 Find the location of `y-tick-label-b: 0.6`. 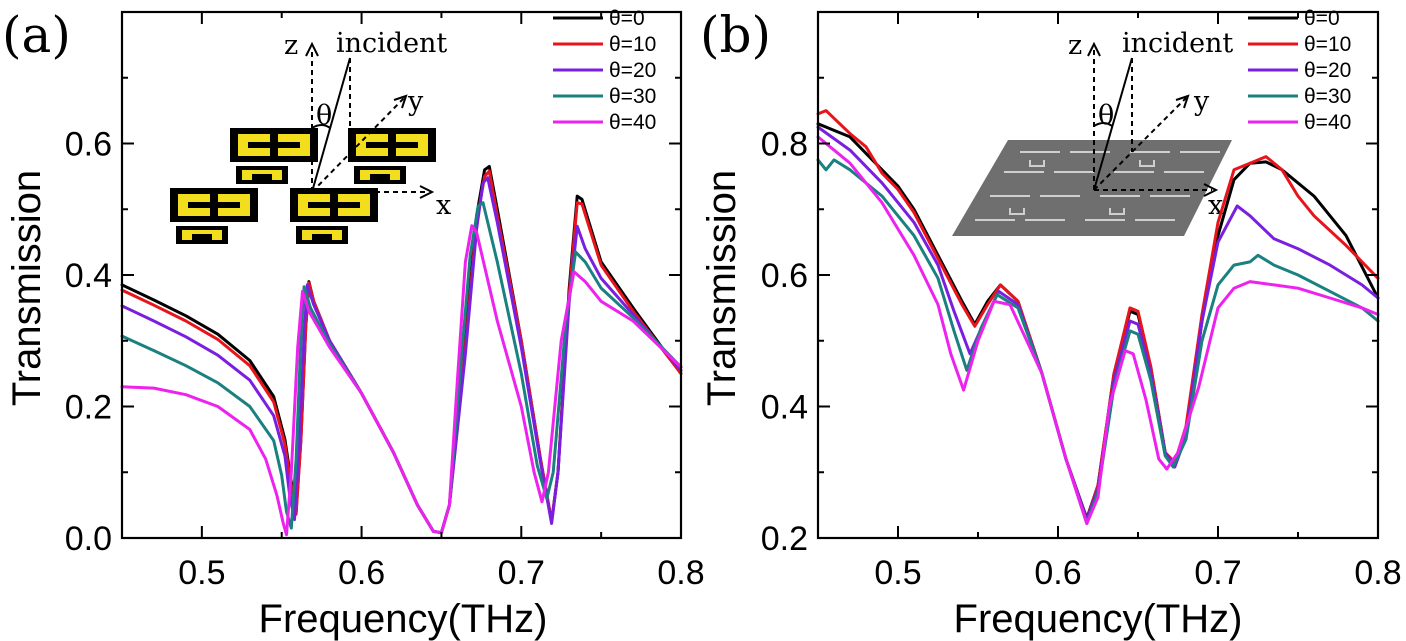

y-tick-label-b: 0.6 is located at coordinates (784, 276).